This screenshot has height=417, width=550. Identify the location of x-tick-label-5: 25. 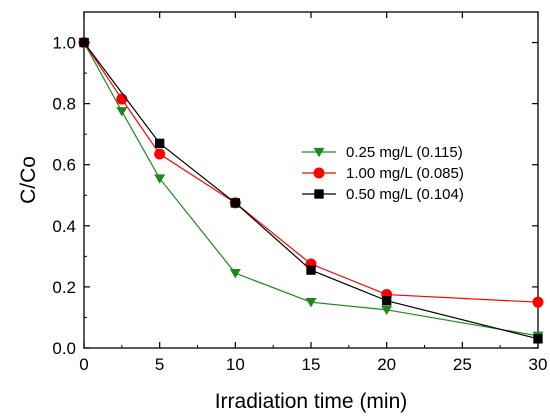
(462, 364).